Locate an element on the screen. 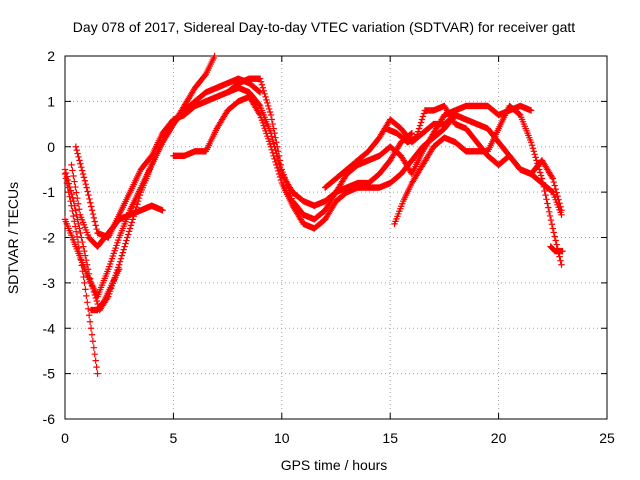  y-tick-label: 0 is located at coordinates (51, 147).